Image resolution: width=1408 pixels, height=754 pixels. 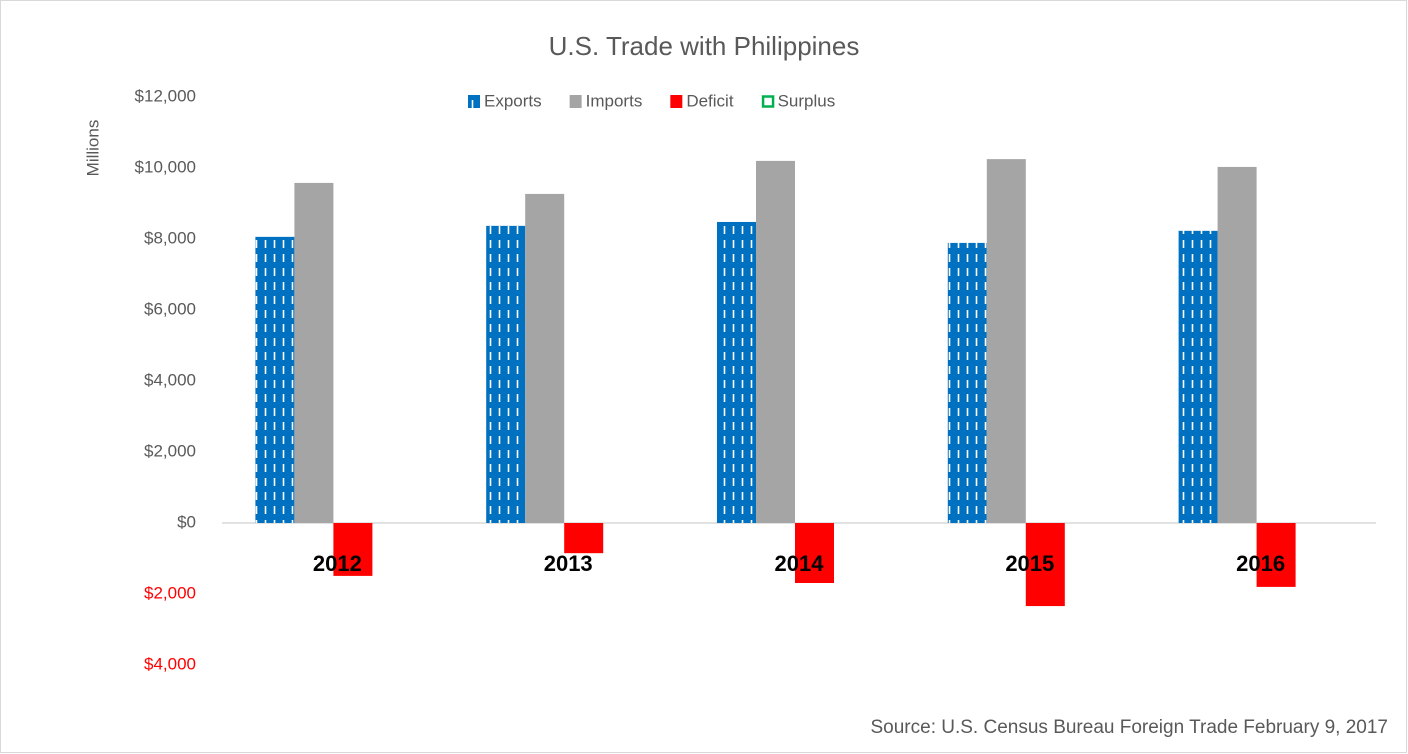 I want to click on x-tick-label: 2015, so click(x=1029, y=563).